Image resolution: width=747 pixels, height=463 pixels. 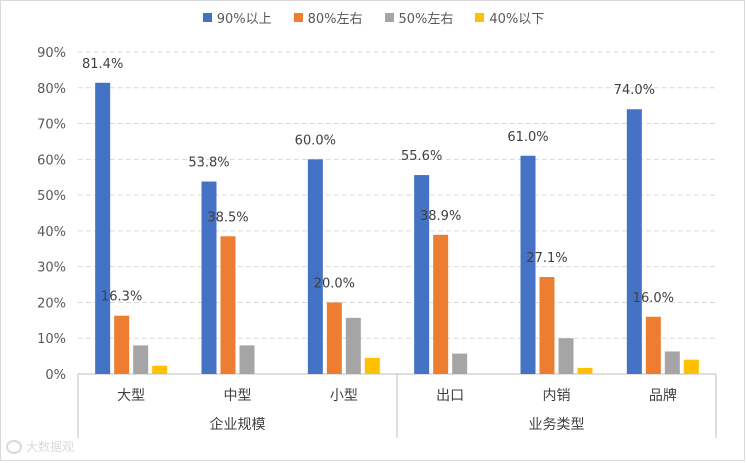 I want to click on legend-item: 40%以下, so click(x=509, y=17).